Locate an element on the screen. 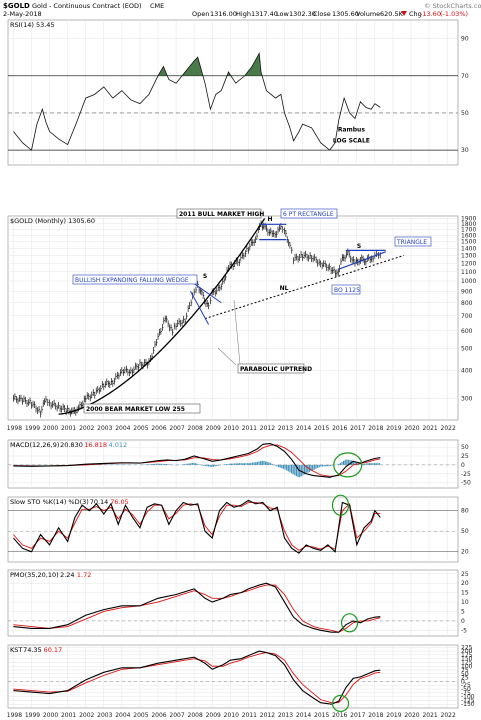 The image size is (481, 720). annotation-breakout-box is located at coordinates (346, 289).